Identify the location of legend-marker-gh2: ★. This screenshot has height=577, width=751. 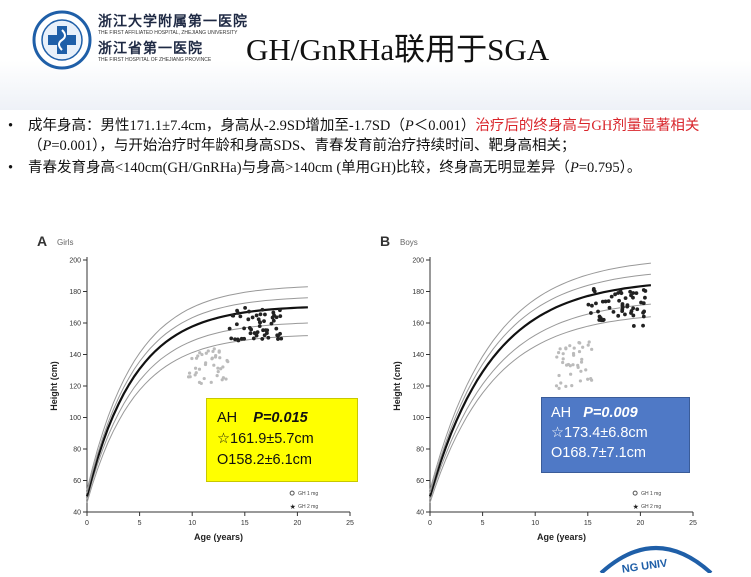
(293, 507).